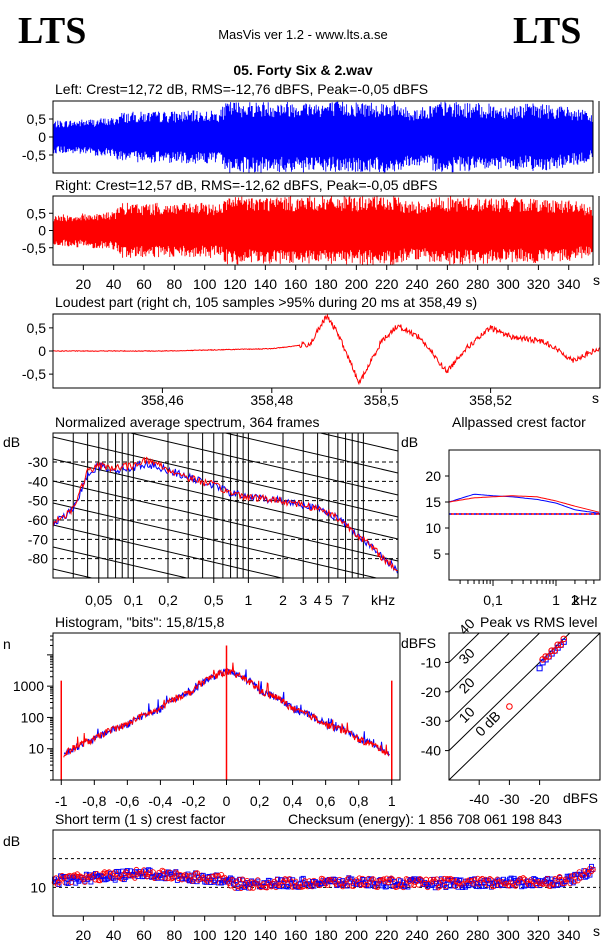 This screenshot has width=606, height=946. I want to click on right-waveform-xtick-label: 300, so click(508, 284).